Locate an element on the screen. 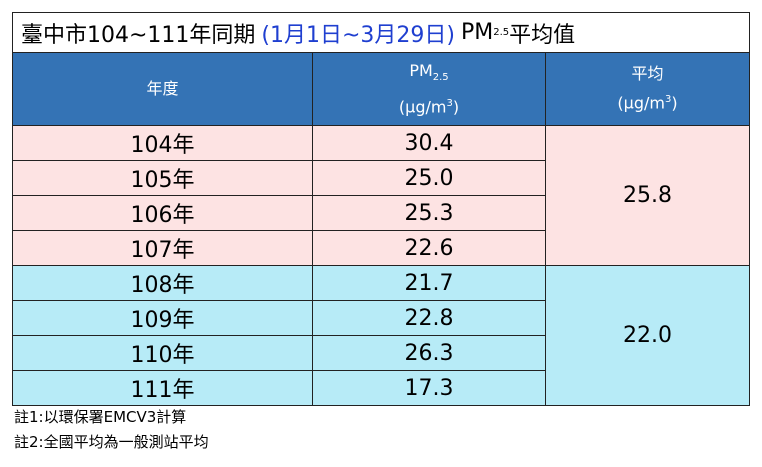 This screenshot has width=762, height=467. value-cell: 17.3 is located at coordinates (429, 388).